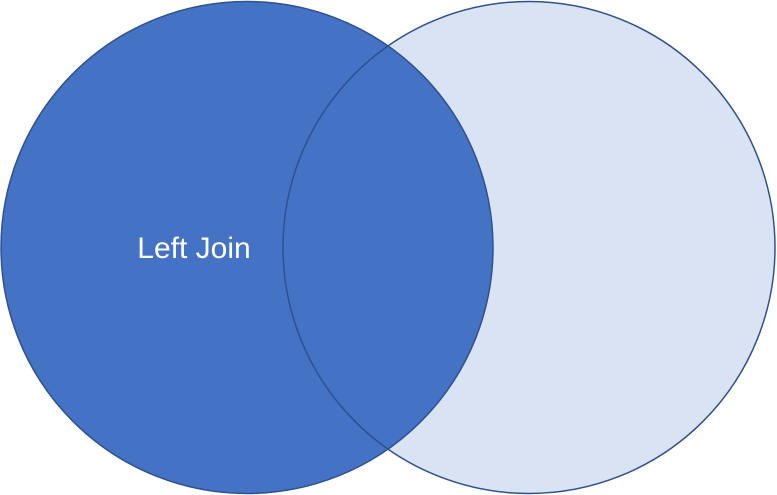 The height and width of the screenshot is (495, 777). What do you see at coordinates (193, 248) in the screenshot?
I see `left-join-label: Left Join` at bounding box center [193, 248].